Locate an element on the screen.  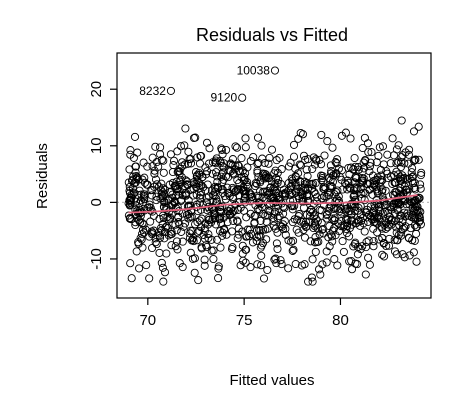
outlier-point is located at coordinates (275, 70).